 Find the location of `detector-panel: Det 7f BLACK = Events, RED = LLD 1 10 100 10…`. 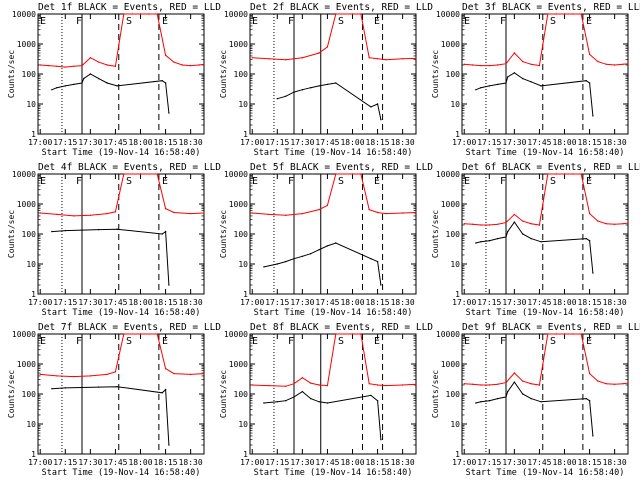

detector-panel: Det 7f BLACK = Events, RED = LLD 1 10 100 10… is located at coordinates (114, 400).